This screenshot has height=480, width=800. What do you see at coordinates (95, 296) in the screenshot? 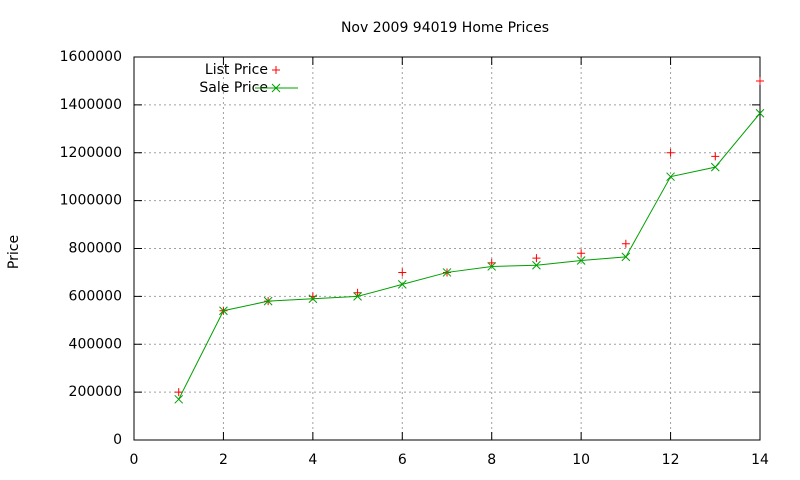
I see `y-tick-label: 600000` at bounding box center [95, 296].